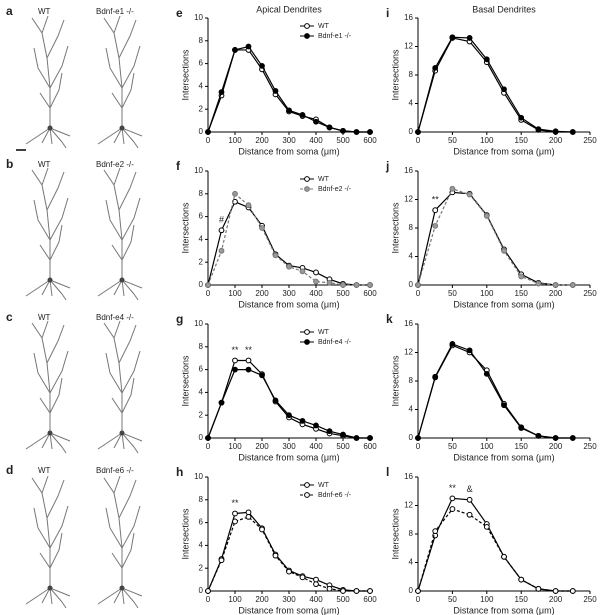 This screenshot has width=604, height=615. Describe the element at coordinates (387, 13) in the screenshot. I see `panel-letter: i` at that location.